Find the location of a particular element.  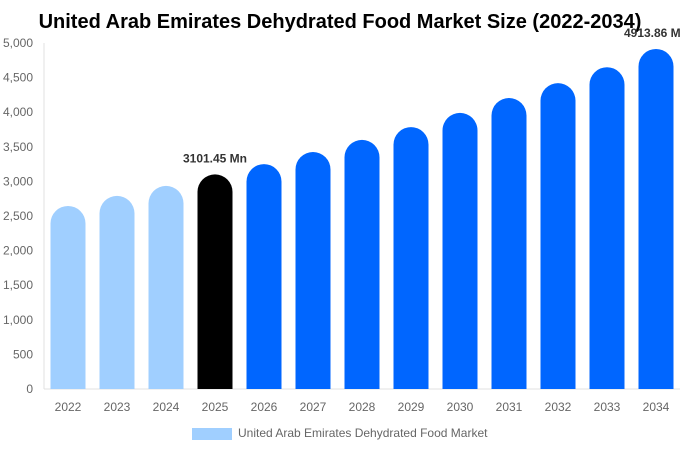

y-tick-label: 1,000 is located at coordinates (18, 320).